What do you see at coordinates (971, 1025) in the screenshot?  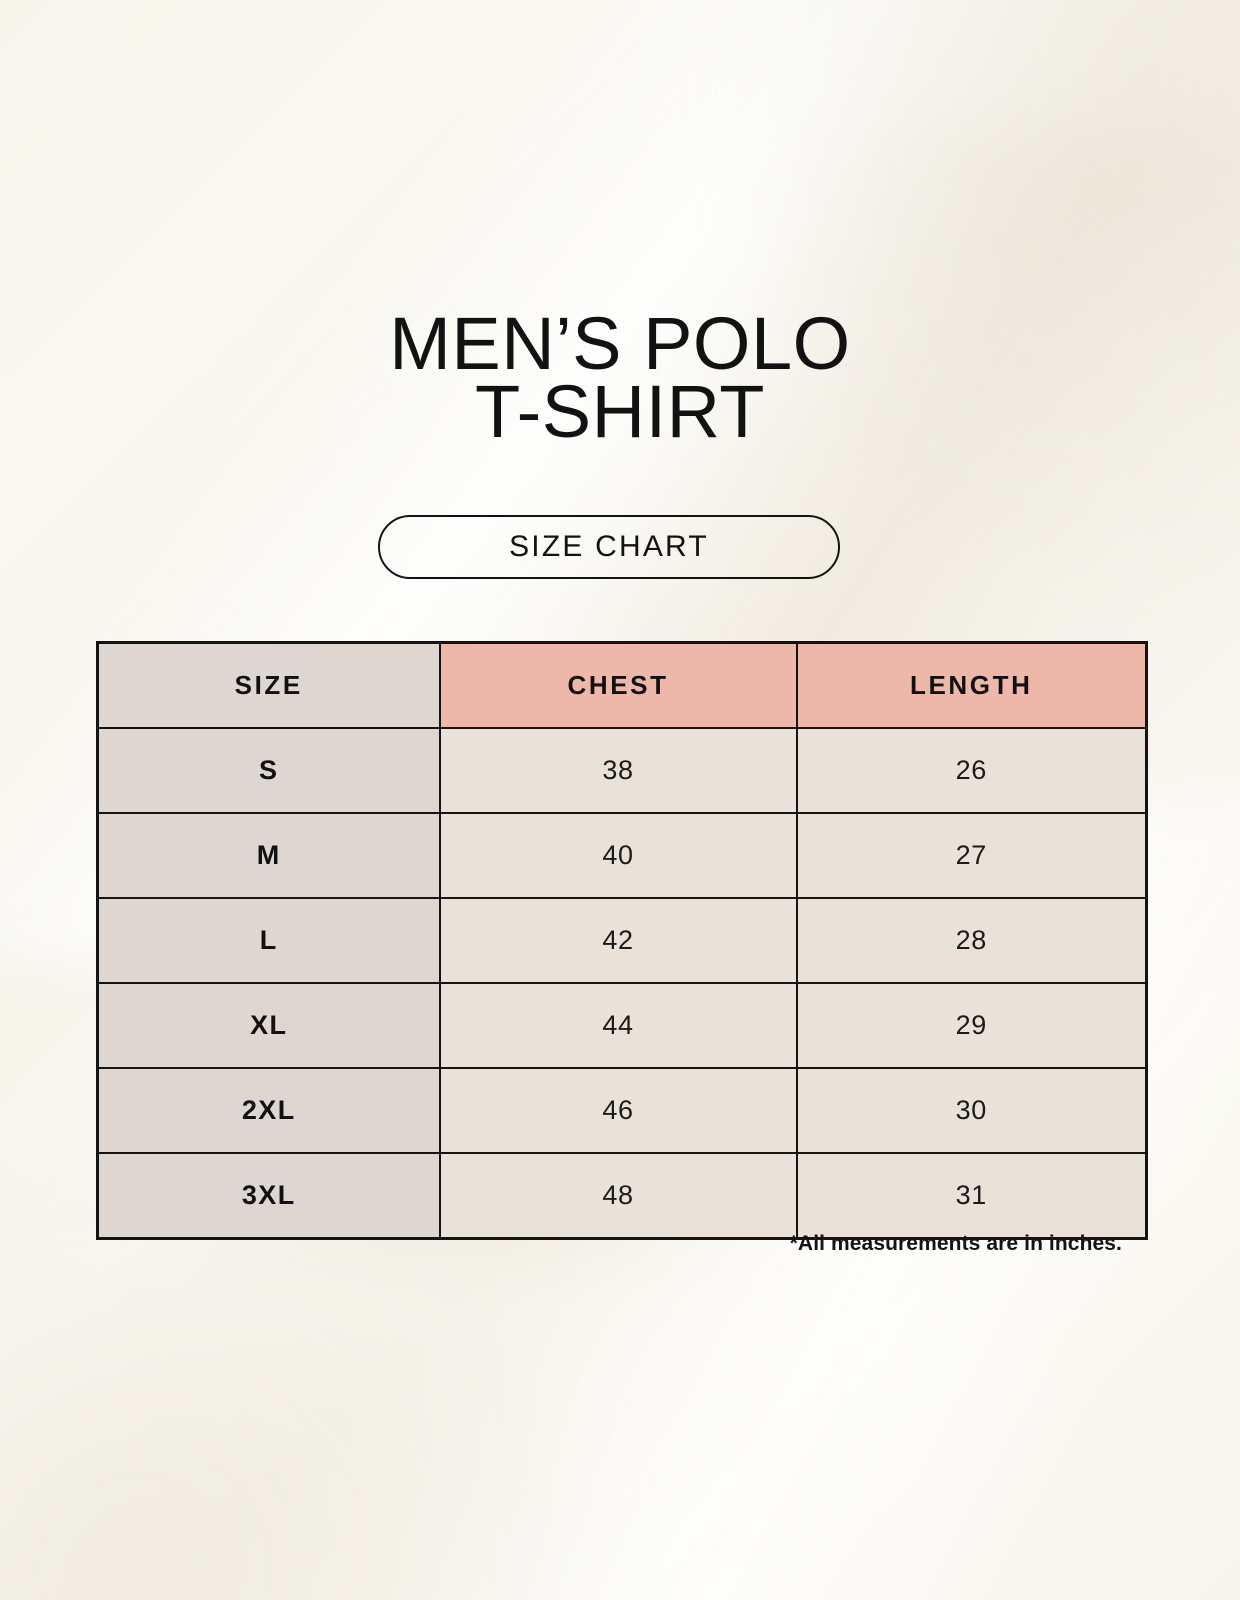 I see `cell-length: 29` at bounding box center [971, 1025].